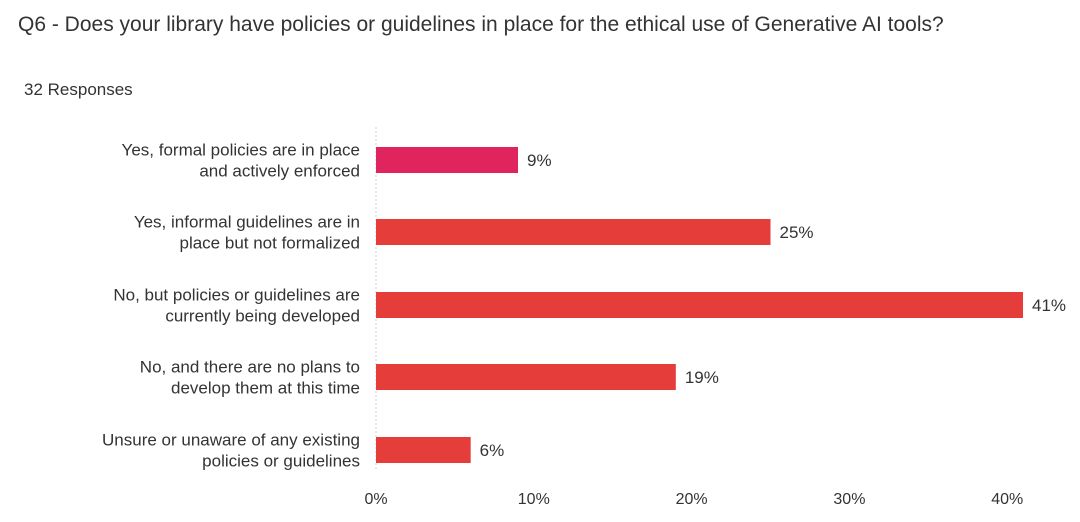 This screenshot has width=1080, height=522. Describe the element at coordinates (279, 171) in the screenshot. I see `category-label-line: and actively enforced` at that location.